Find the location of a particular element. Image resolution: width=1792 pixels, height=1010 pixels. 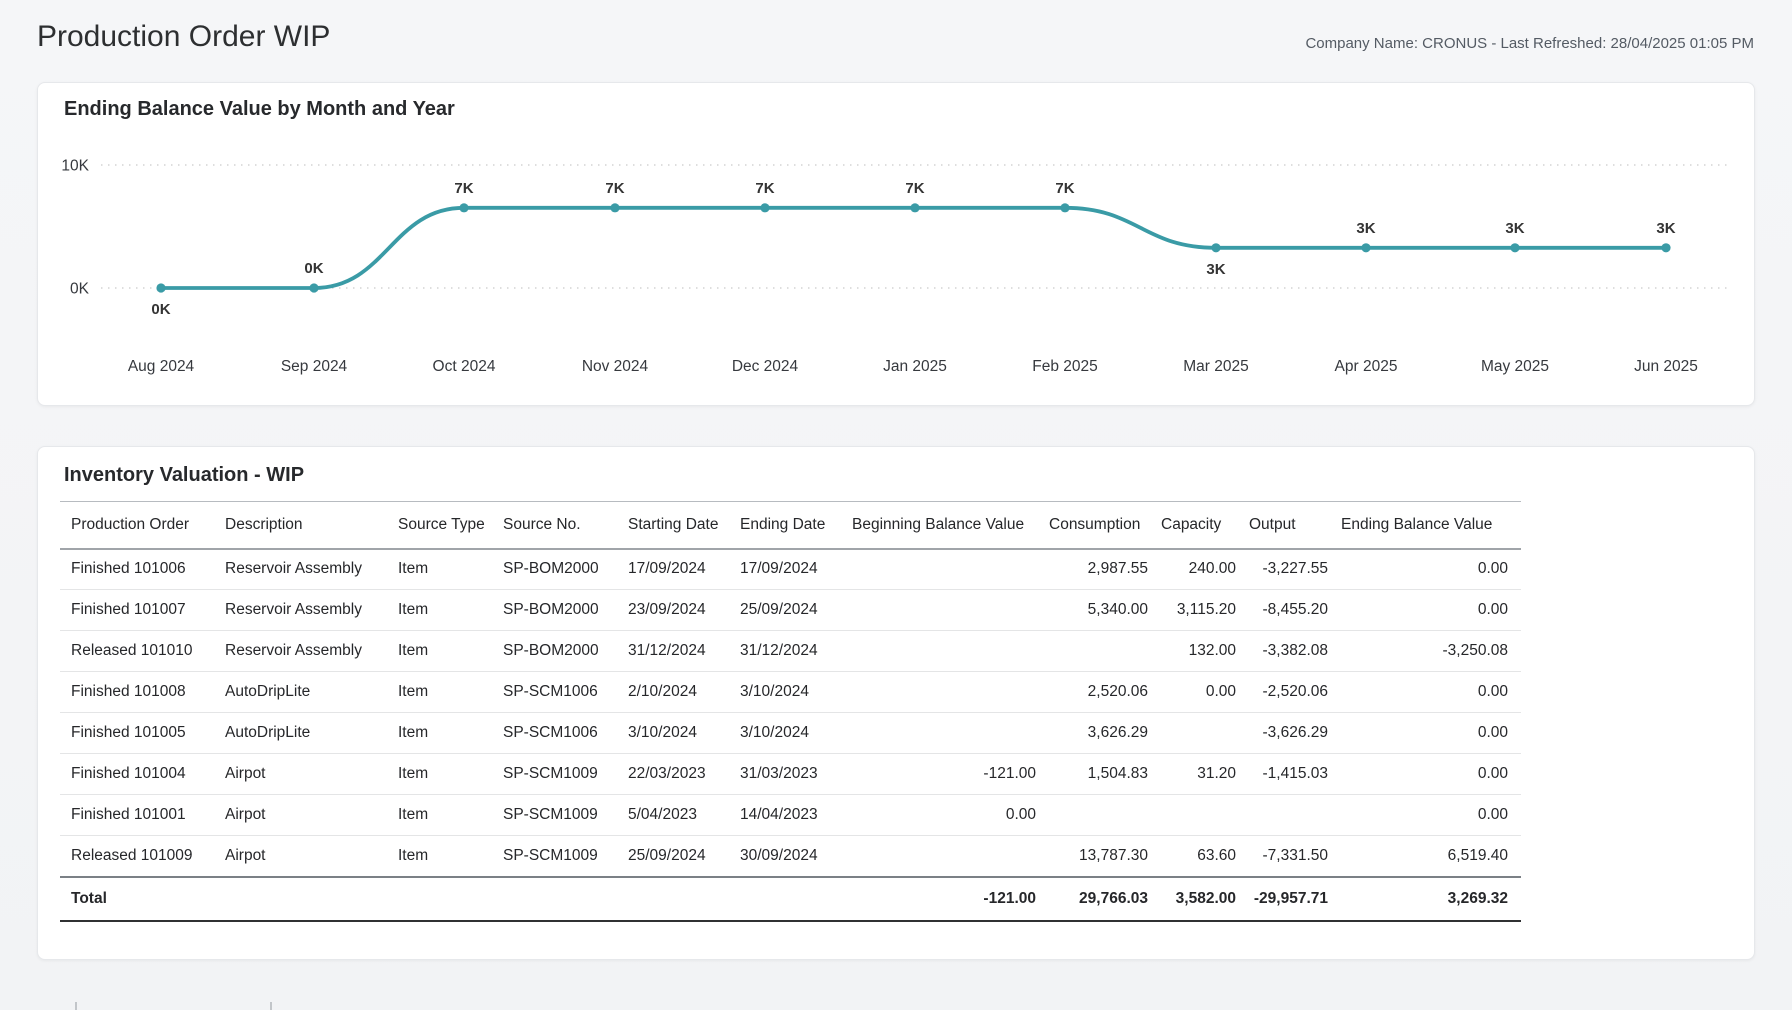

x-axis-tick: Sep 2024 is located at coordinates (314, 366).